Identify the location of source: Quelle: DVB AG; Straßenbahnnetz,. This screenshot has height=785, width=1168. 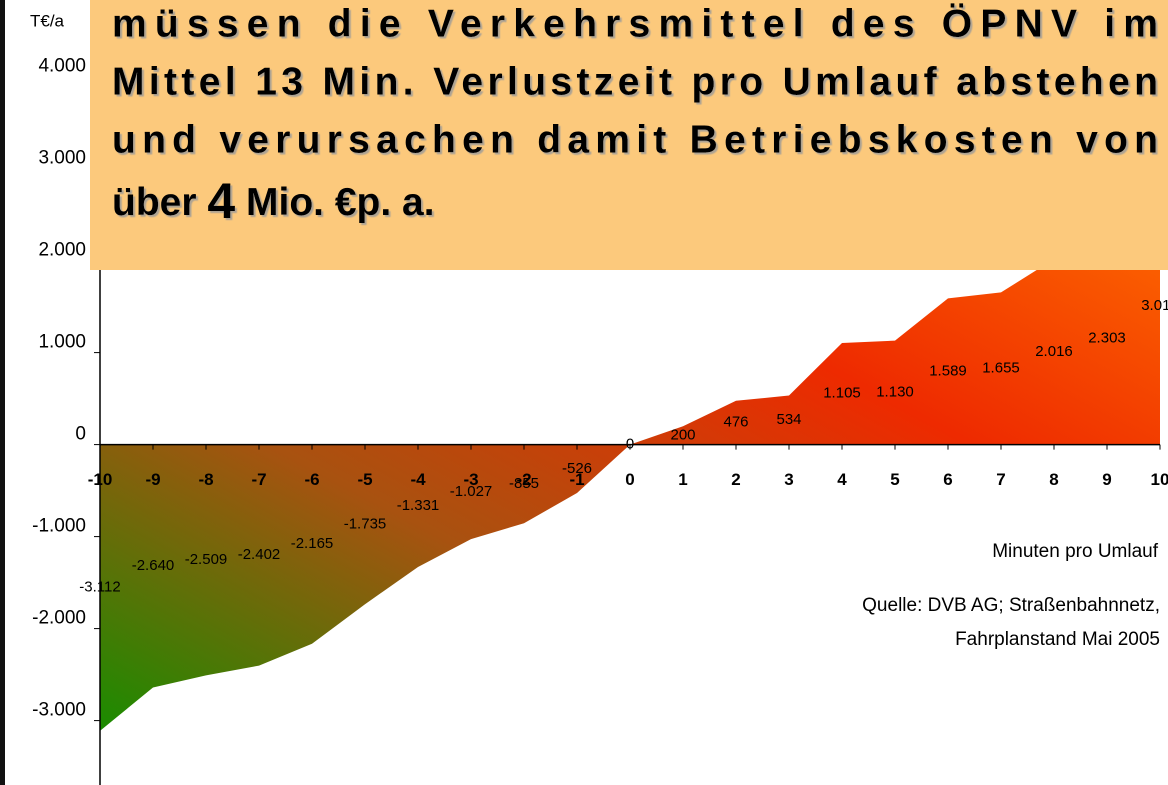
(1011, 605).